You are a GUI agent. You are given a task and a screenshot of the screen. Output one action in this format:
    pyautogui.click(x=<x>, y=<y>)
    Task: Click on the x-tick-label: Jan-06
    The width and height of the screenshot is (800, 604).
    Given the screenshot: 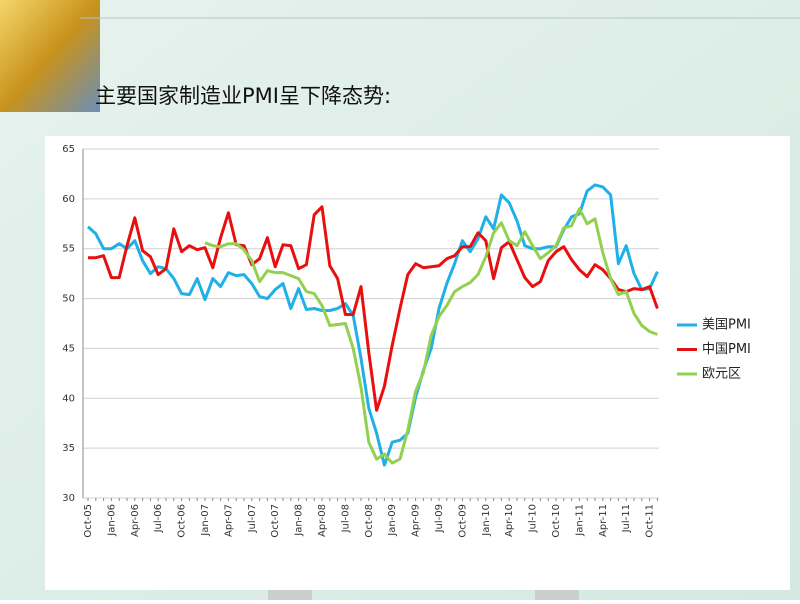 What is the action you would take?
    pyautogui.click(x=111, y=520)
    